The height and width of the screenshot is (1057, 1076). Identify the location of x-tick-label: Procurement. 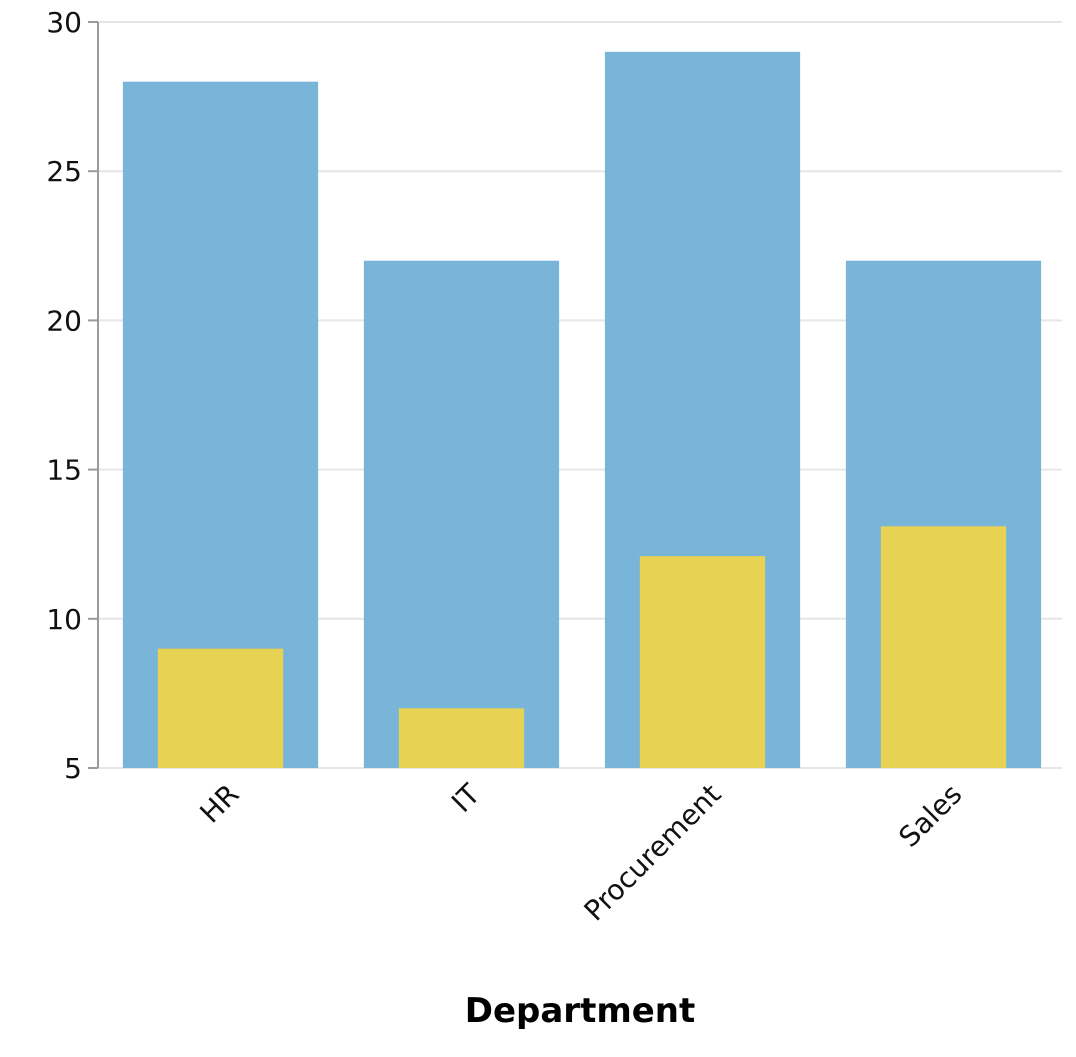
(653, 853).